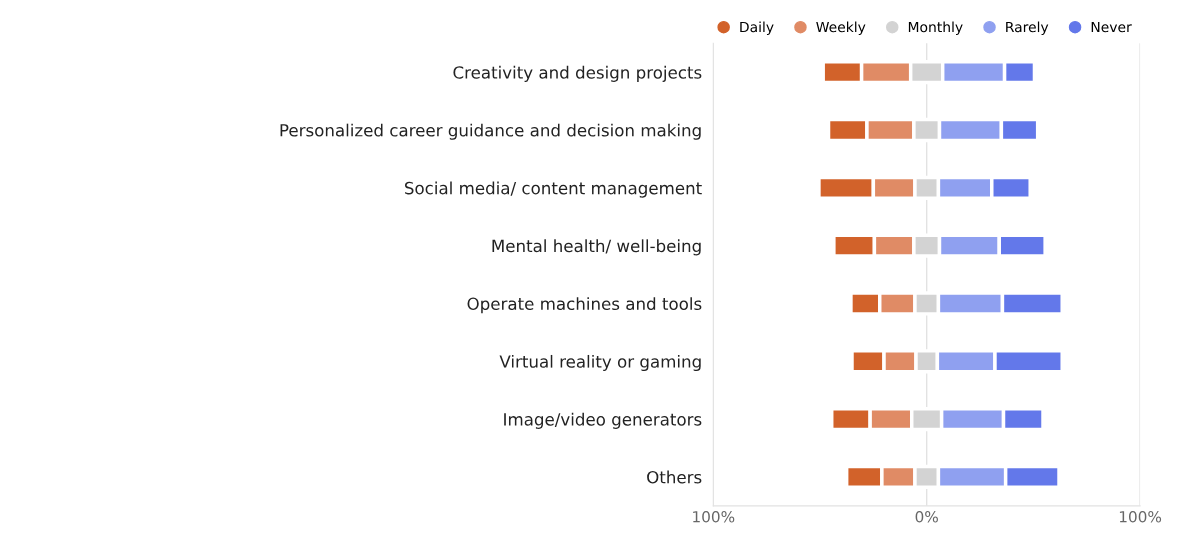 The image size is (1179, 541). I want to click on legend-label: Monthly, so click(935, 28).